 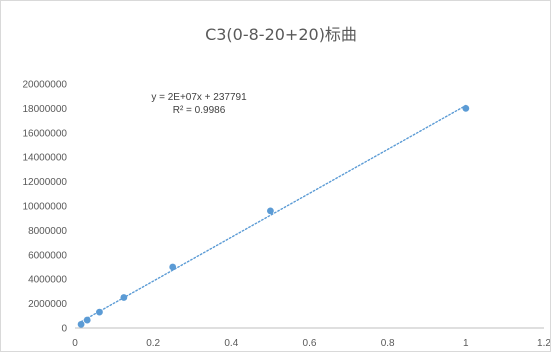 I want to click on y-tick-label: 0, so click(x=64, y=329).